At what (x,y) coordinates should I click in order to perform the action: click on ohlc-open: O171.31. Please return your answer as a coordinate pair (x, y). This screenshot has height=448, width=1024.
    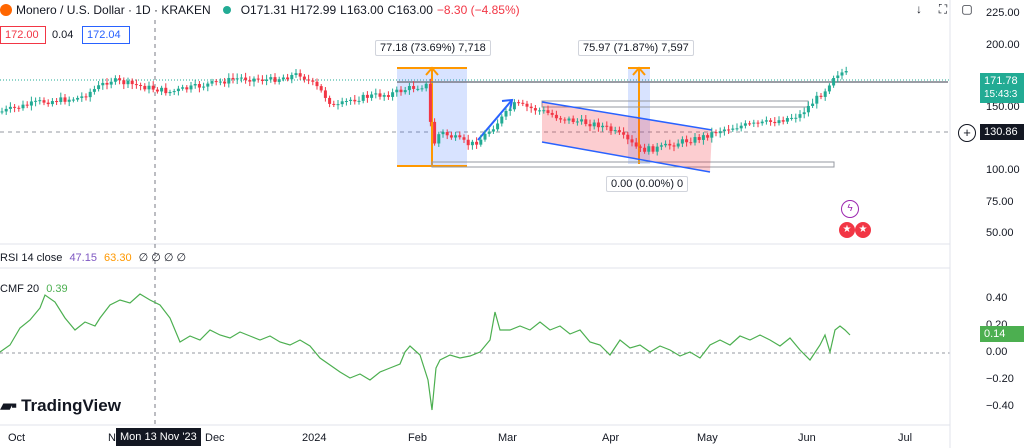
    Looking at the image, I should click on (263, 10).